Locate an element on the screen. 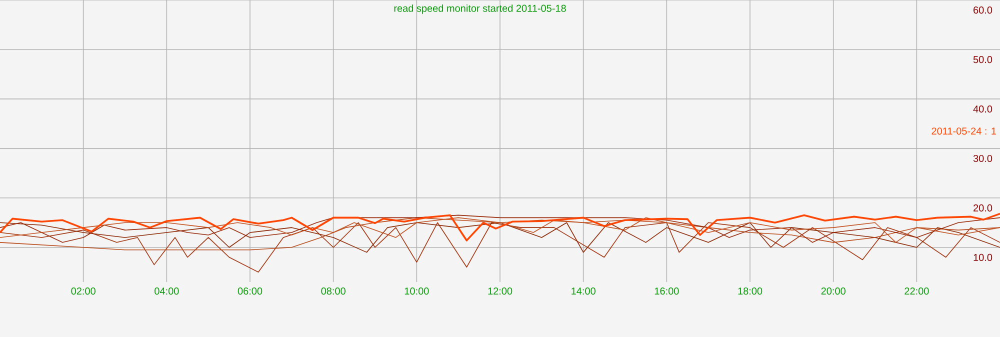 This screenshot has width=1000, height=337. x-tick-label: 04:00 is located at coordinates (166, 291).